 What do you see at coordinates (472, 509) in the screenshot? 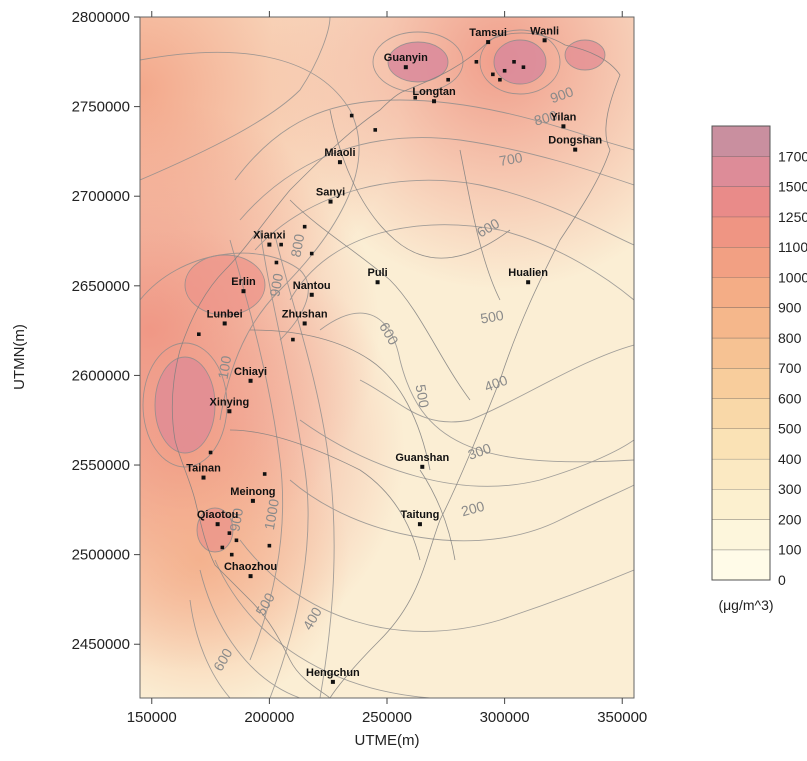
I see `contour-label: 200` at bounding box center [472, 509].